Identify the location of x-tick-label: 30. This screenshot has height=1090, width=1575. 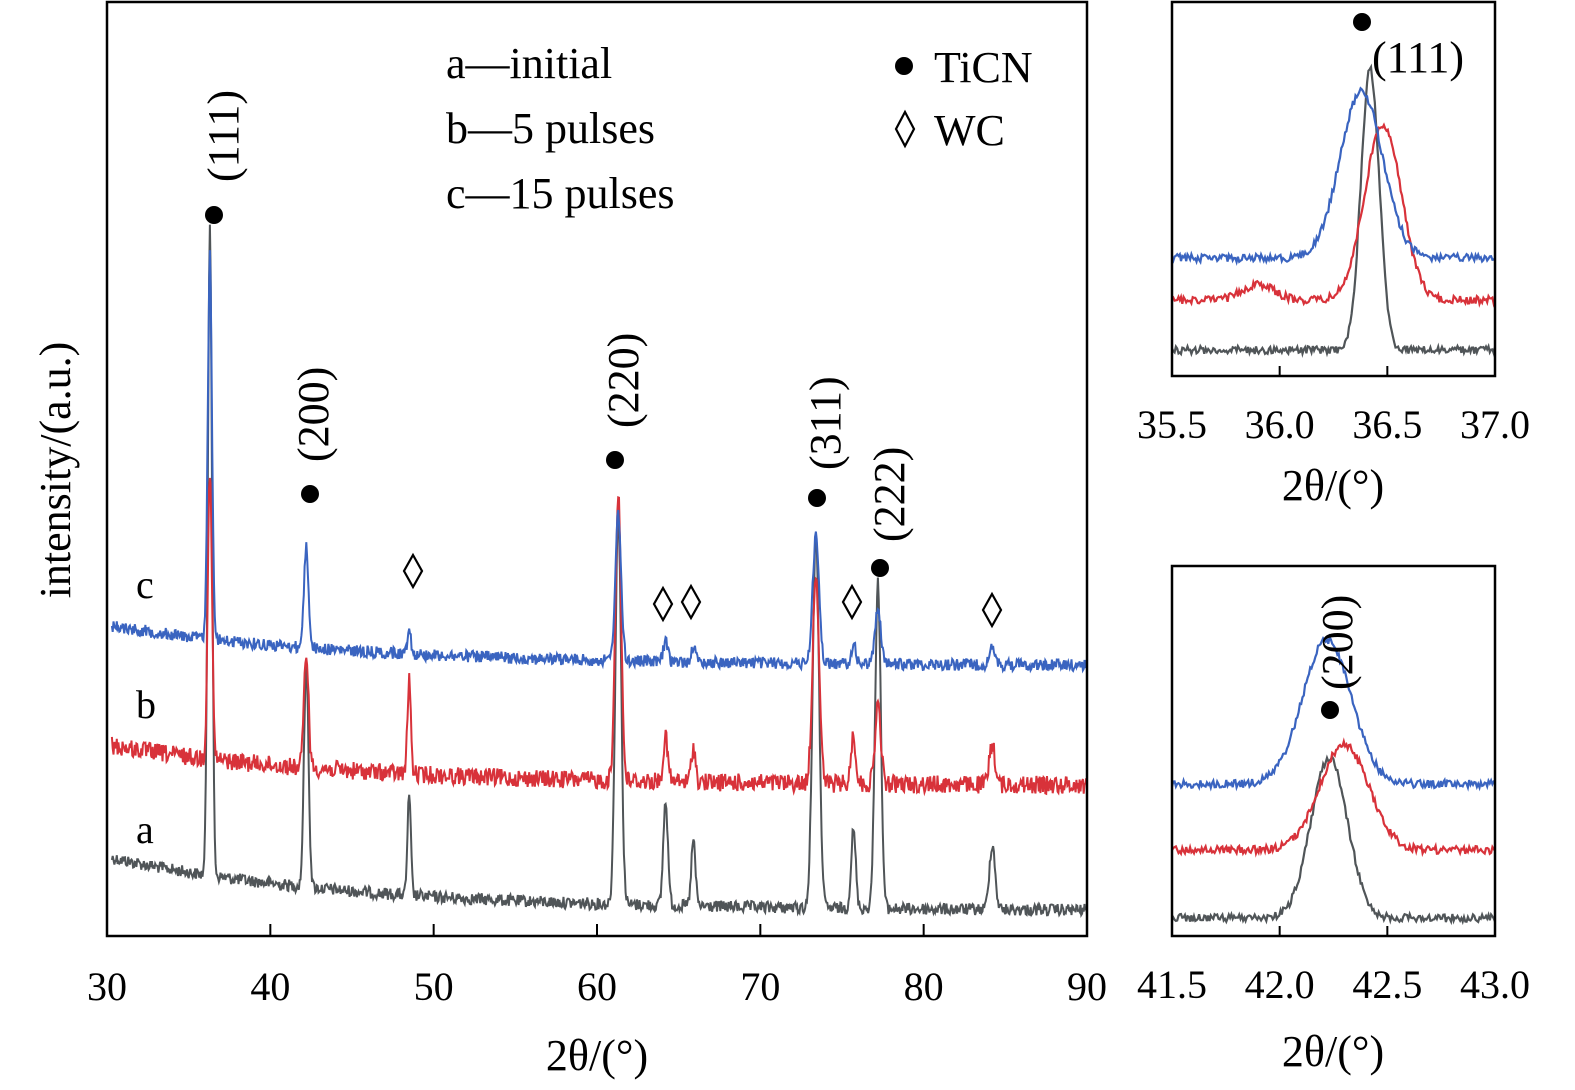
(107, 986).